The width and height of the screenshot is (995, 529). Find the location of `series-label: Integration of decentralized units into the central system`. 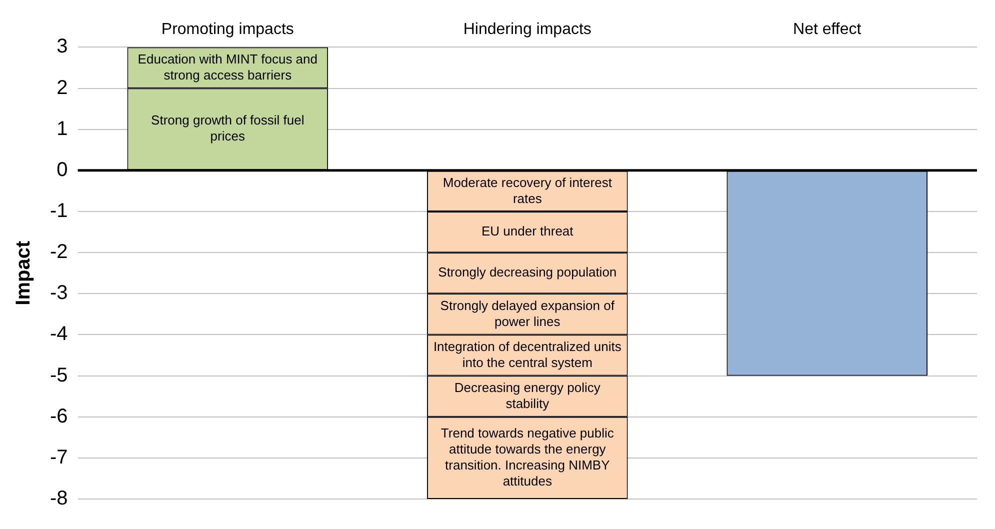

series-label: Integration of decentralized units into the central system is located at coordinates (527, 354).